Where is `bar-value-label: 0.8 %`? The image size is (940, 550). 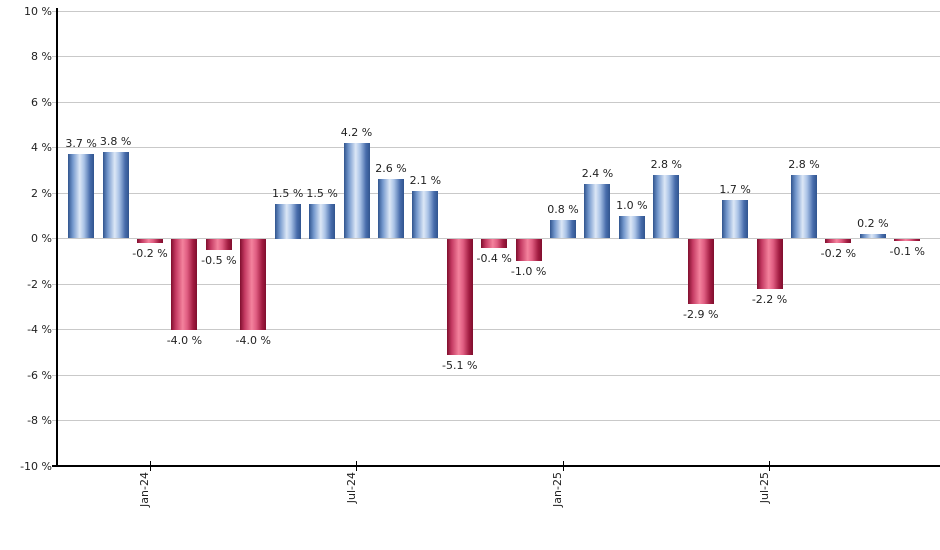 bar-value-label: 0.8 % is located at coordinates (563, 210).